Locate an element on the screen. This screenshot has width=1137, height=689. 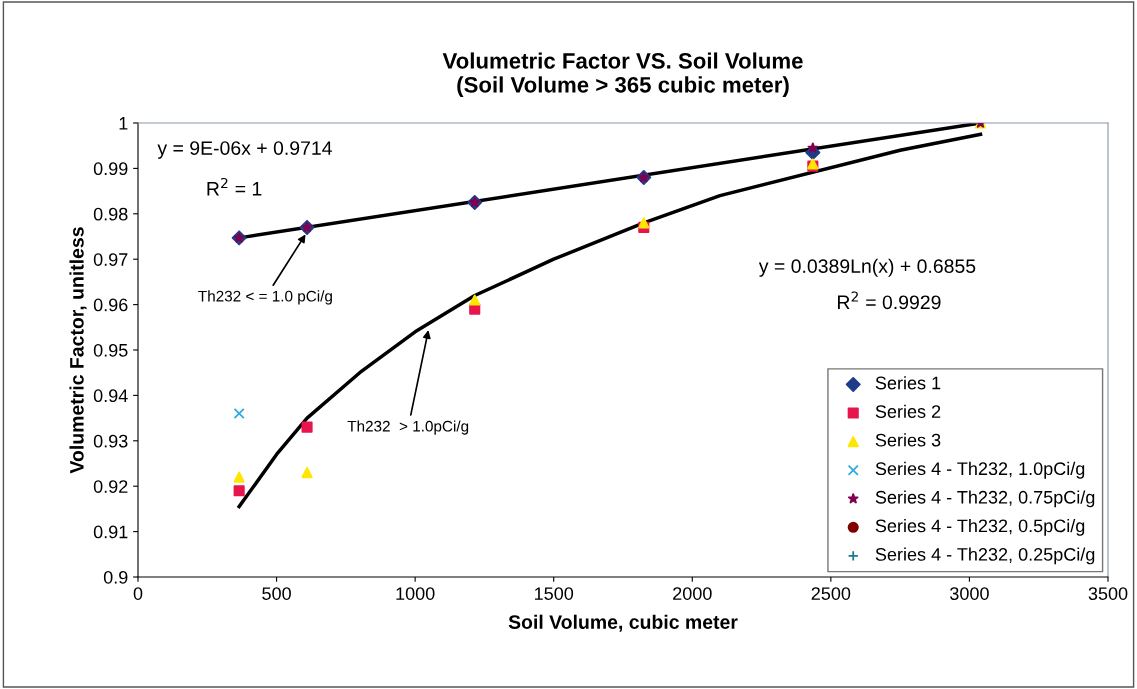
y-tick-label: 1 is located at coordinates (123, 123).